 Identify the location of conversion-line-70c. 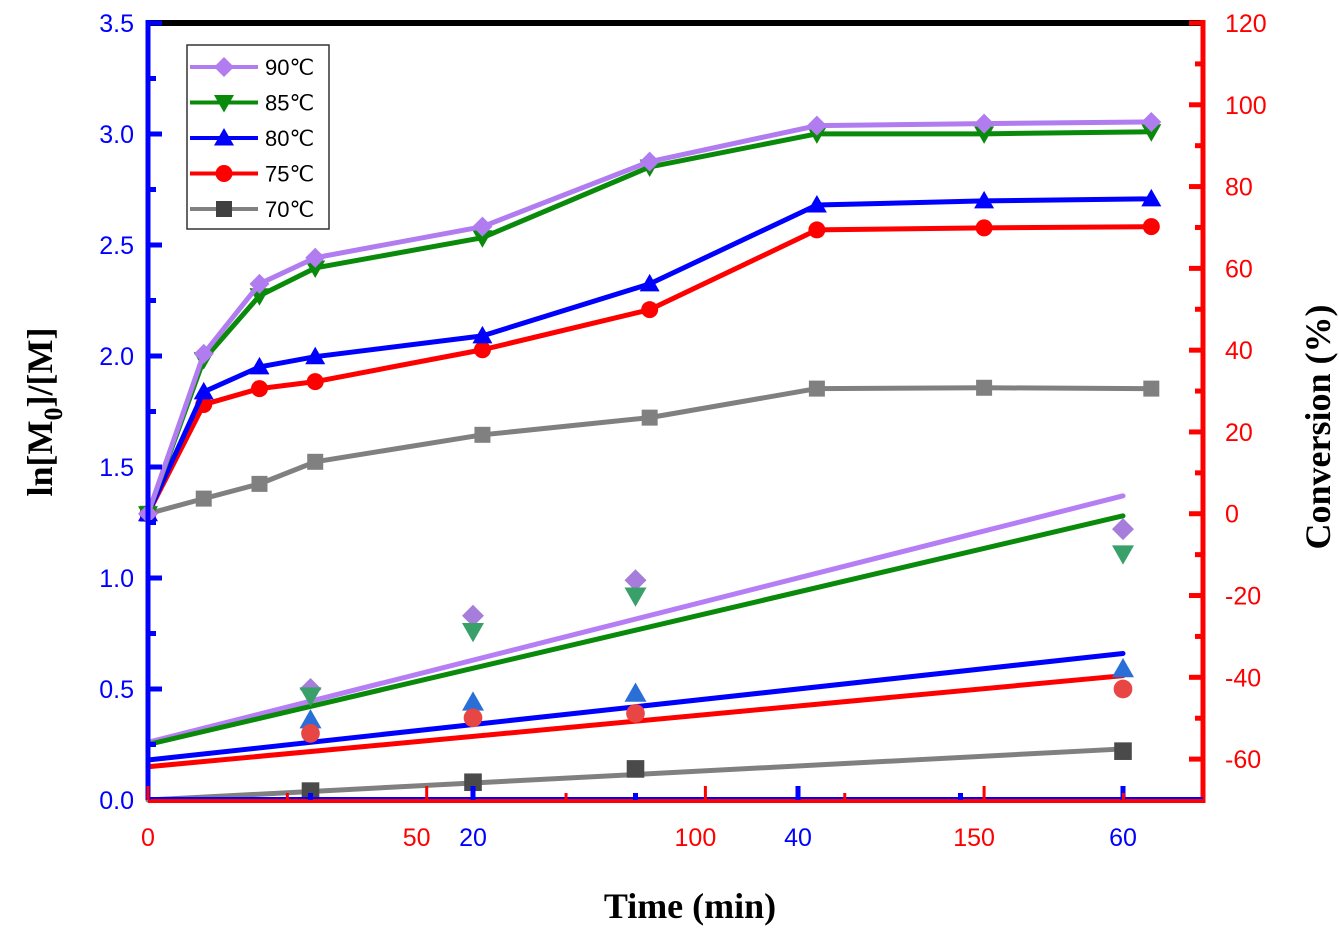
(649, 451).